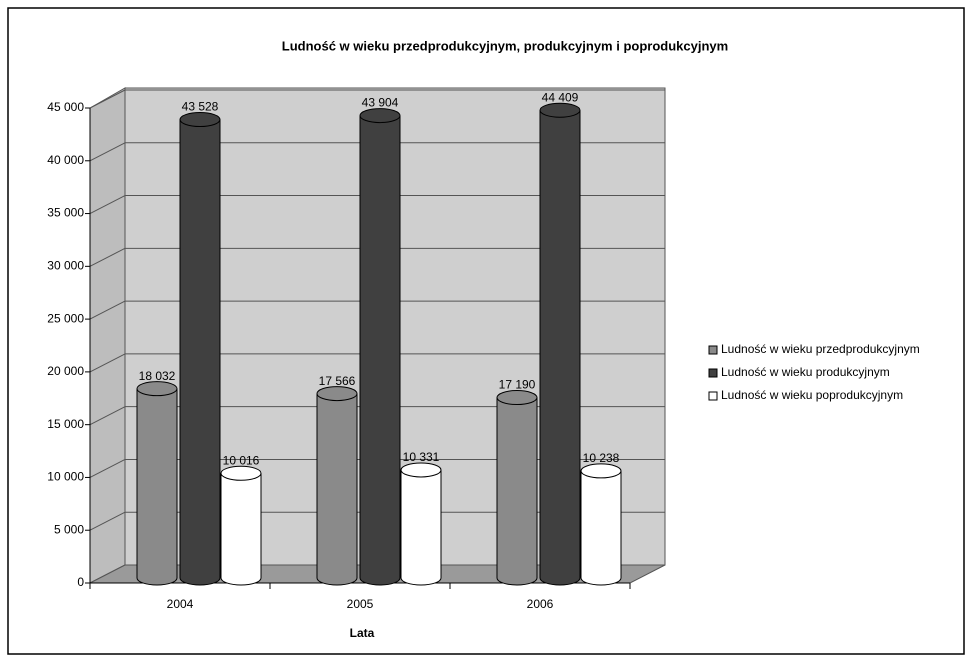 The image size is (973, 668). What do you see at coordinates (65, 477) in the screenshot?
I see `y-tick-label: 10 000` at bounding box center [65, 477].